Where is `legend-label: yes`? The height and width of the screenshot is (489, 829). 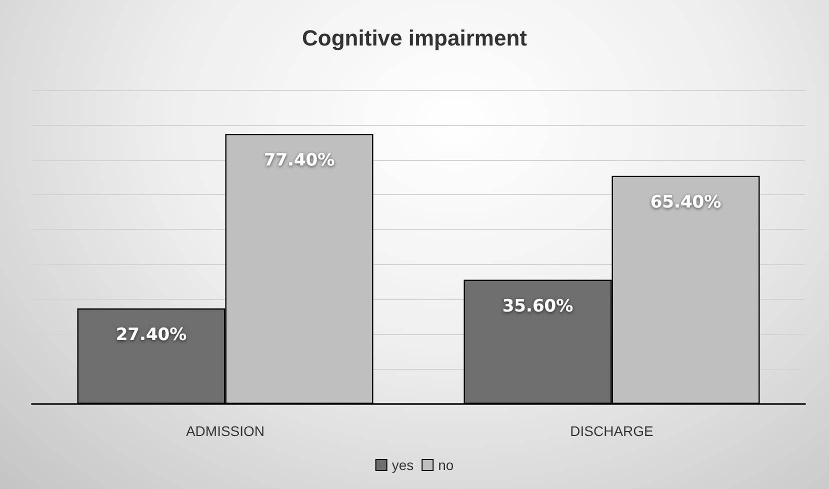 legend-label: yes is located at coordinates (403, 465).